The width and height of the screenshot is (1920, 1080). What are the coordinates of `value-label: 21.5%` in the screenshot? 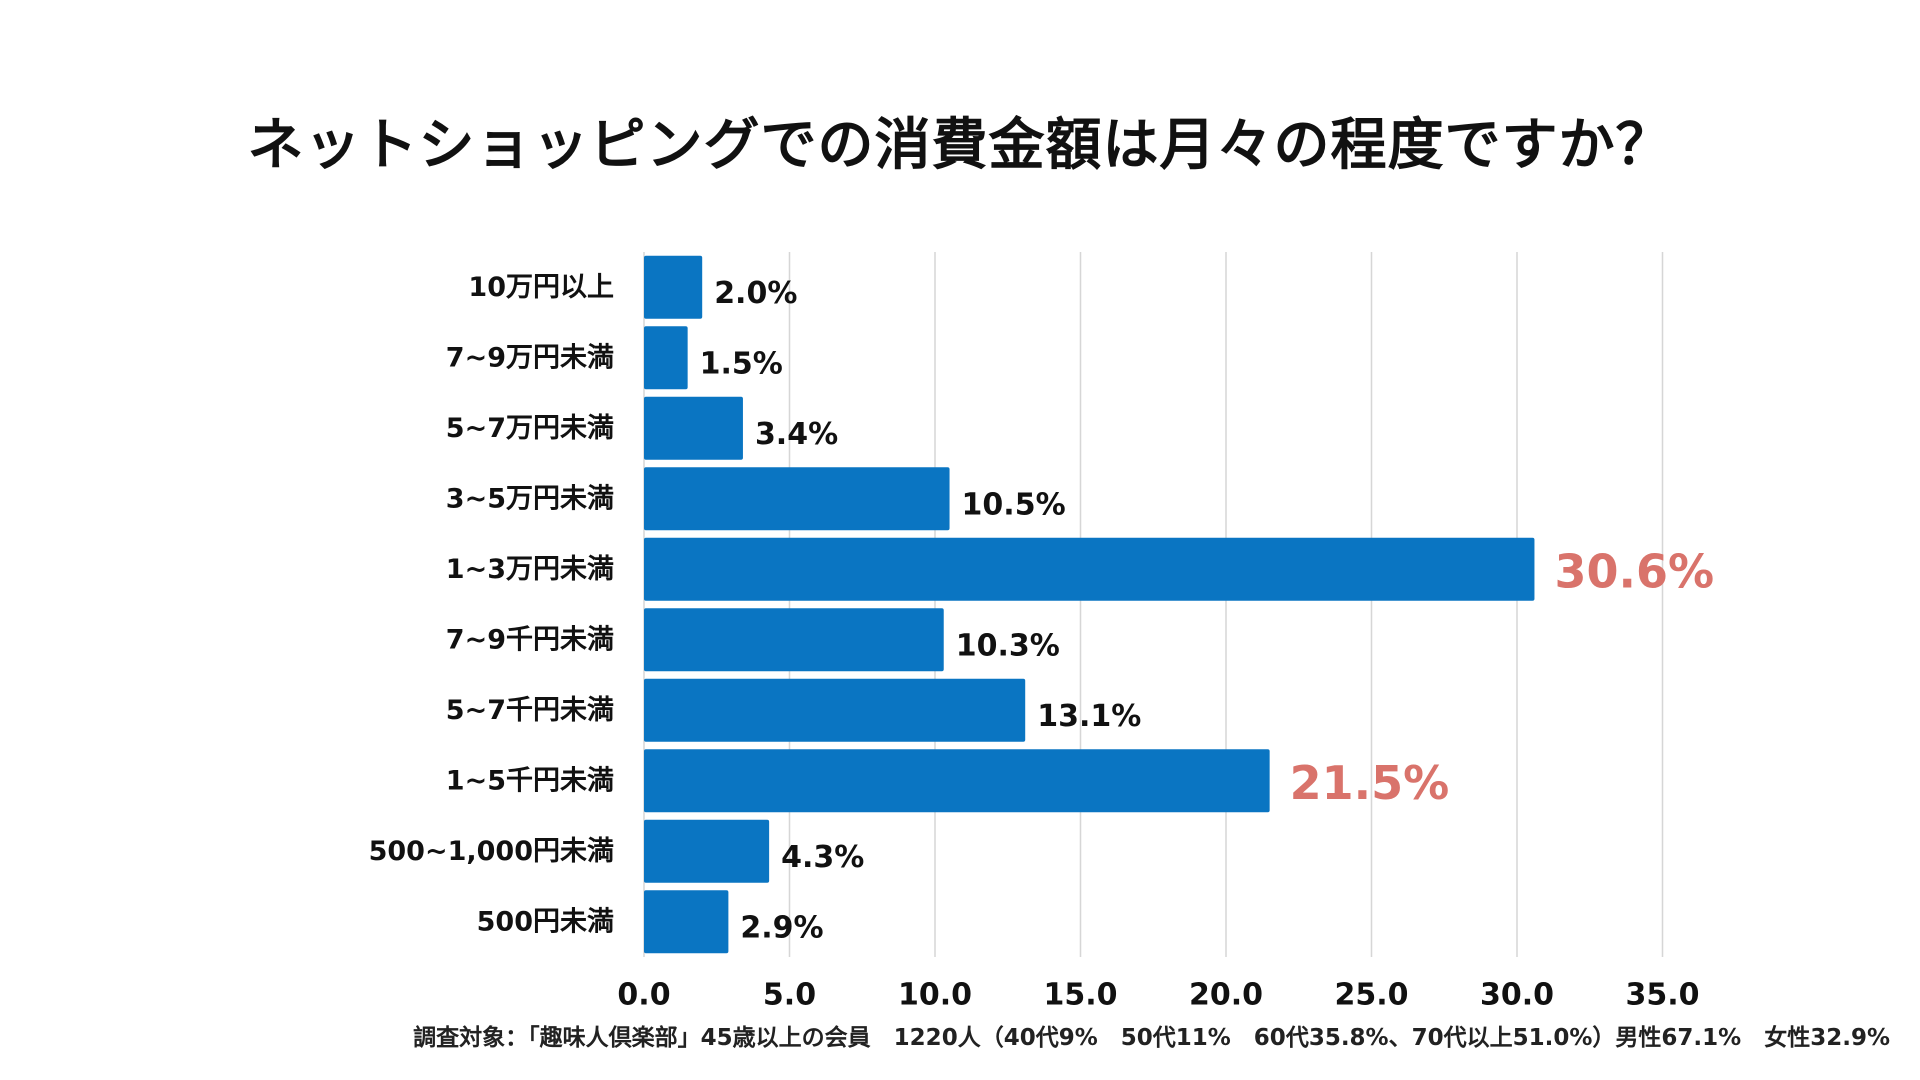 It's located at (1370, 783).